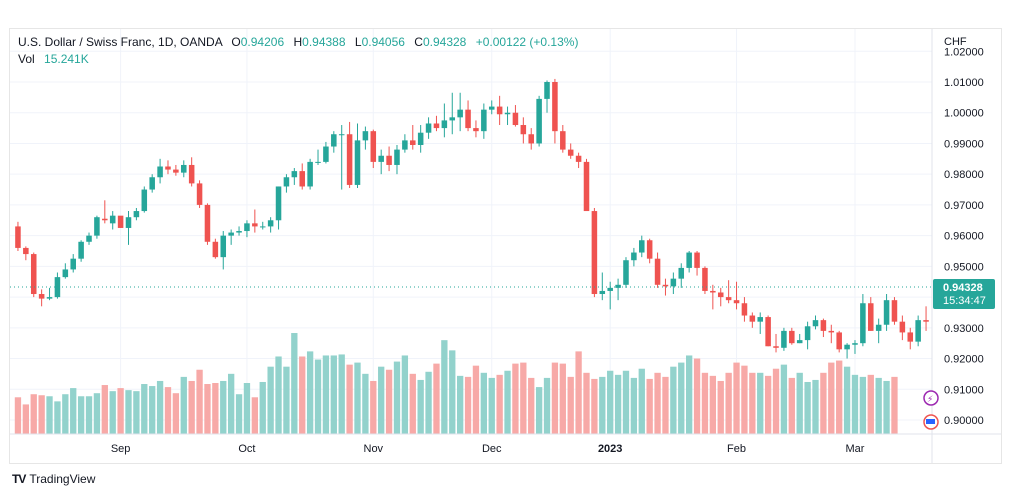 The width and height of the screenshot is (1012, 498). I want to click on volume-label: Vol, so click(26, 59).